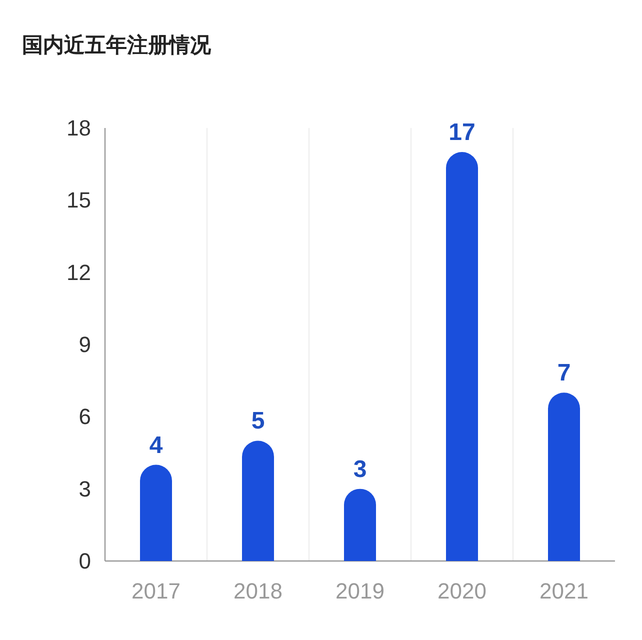 Image resolution: width=642 pixels, height=640 pixels. I want to click on data-label: 5, so click(258, 421).